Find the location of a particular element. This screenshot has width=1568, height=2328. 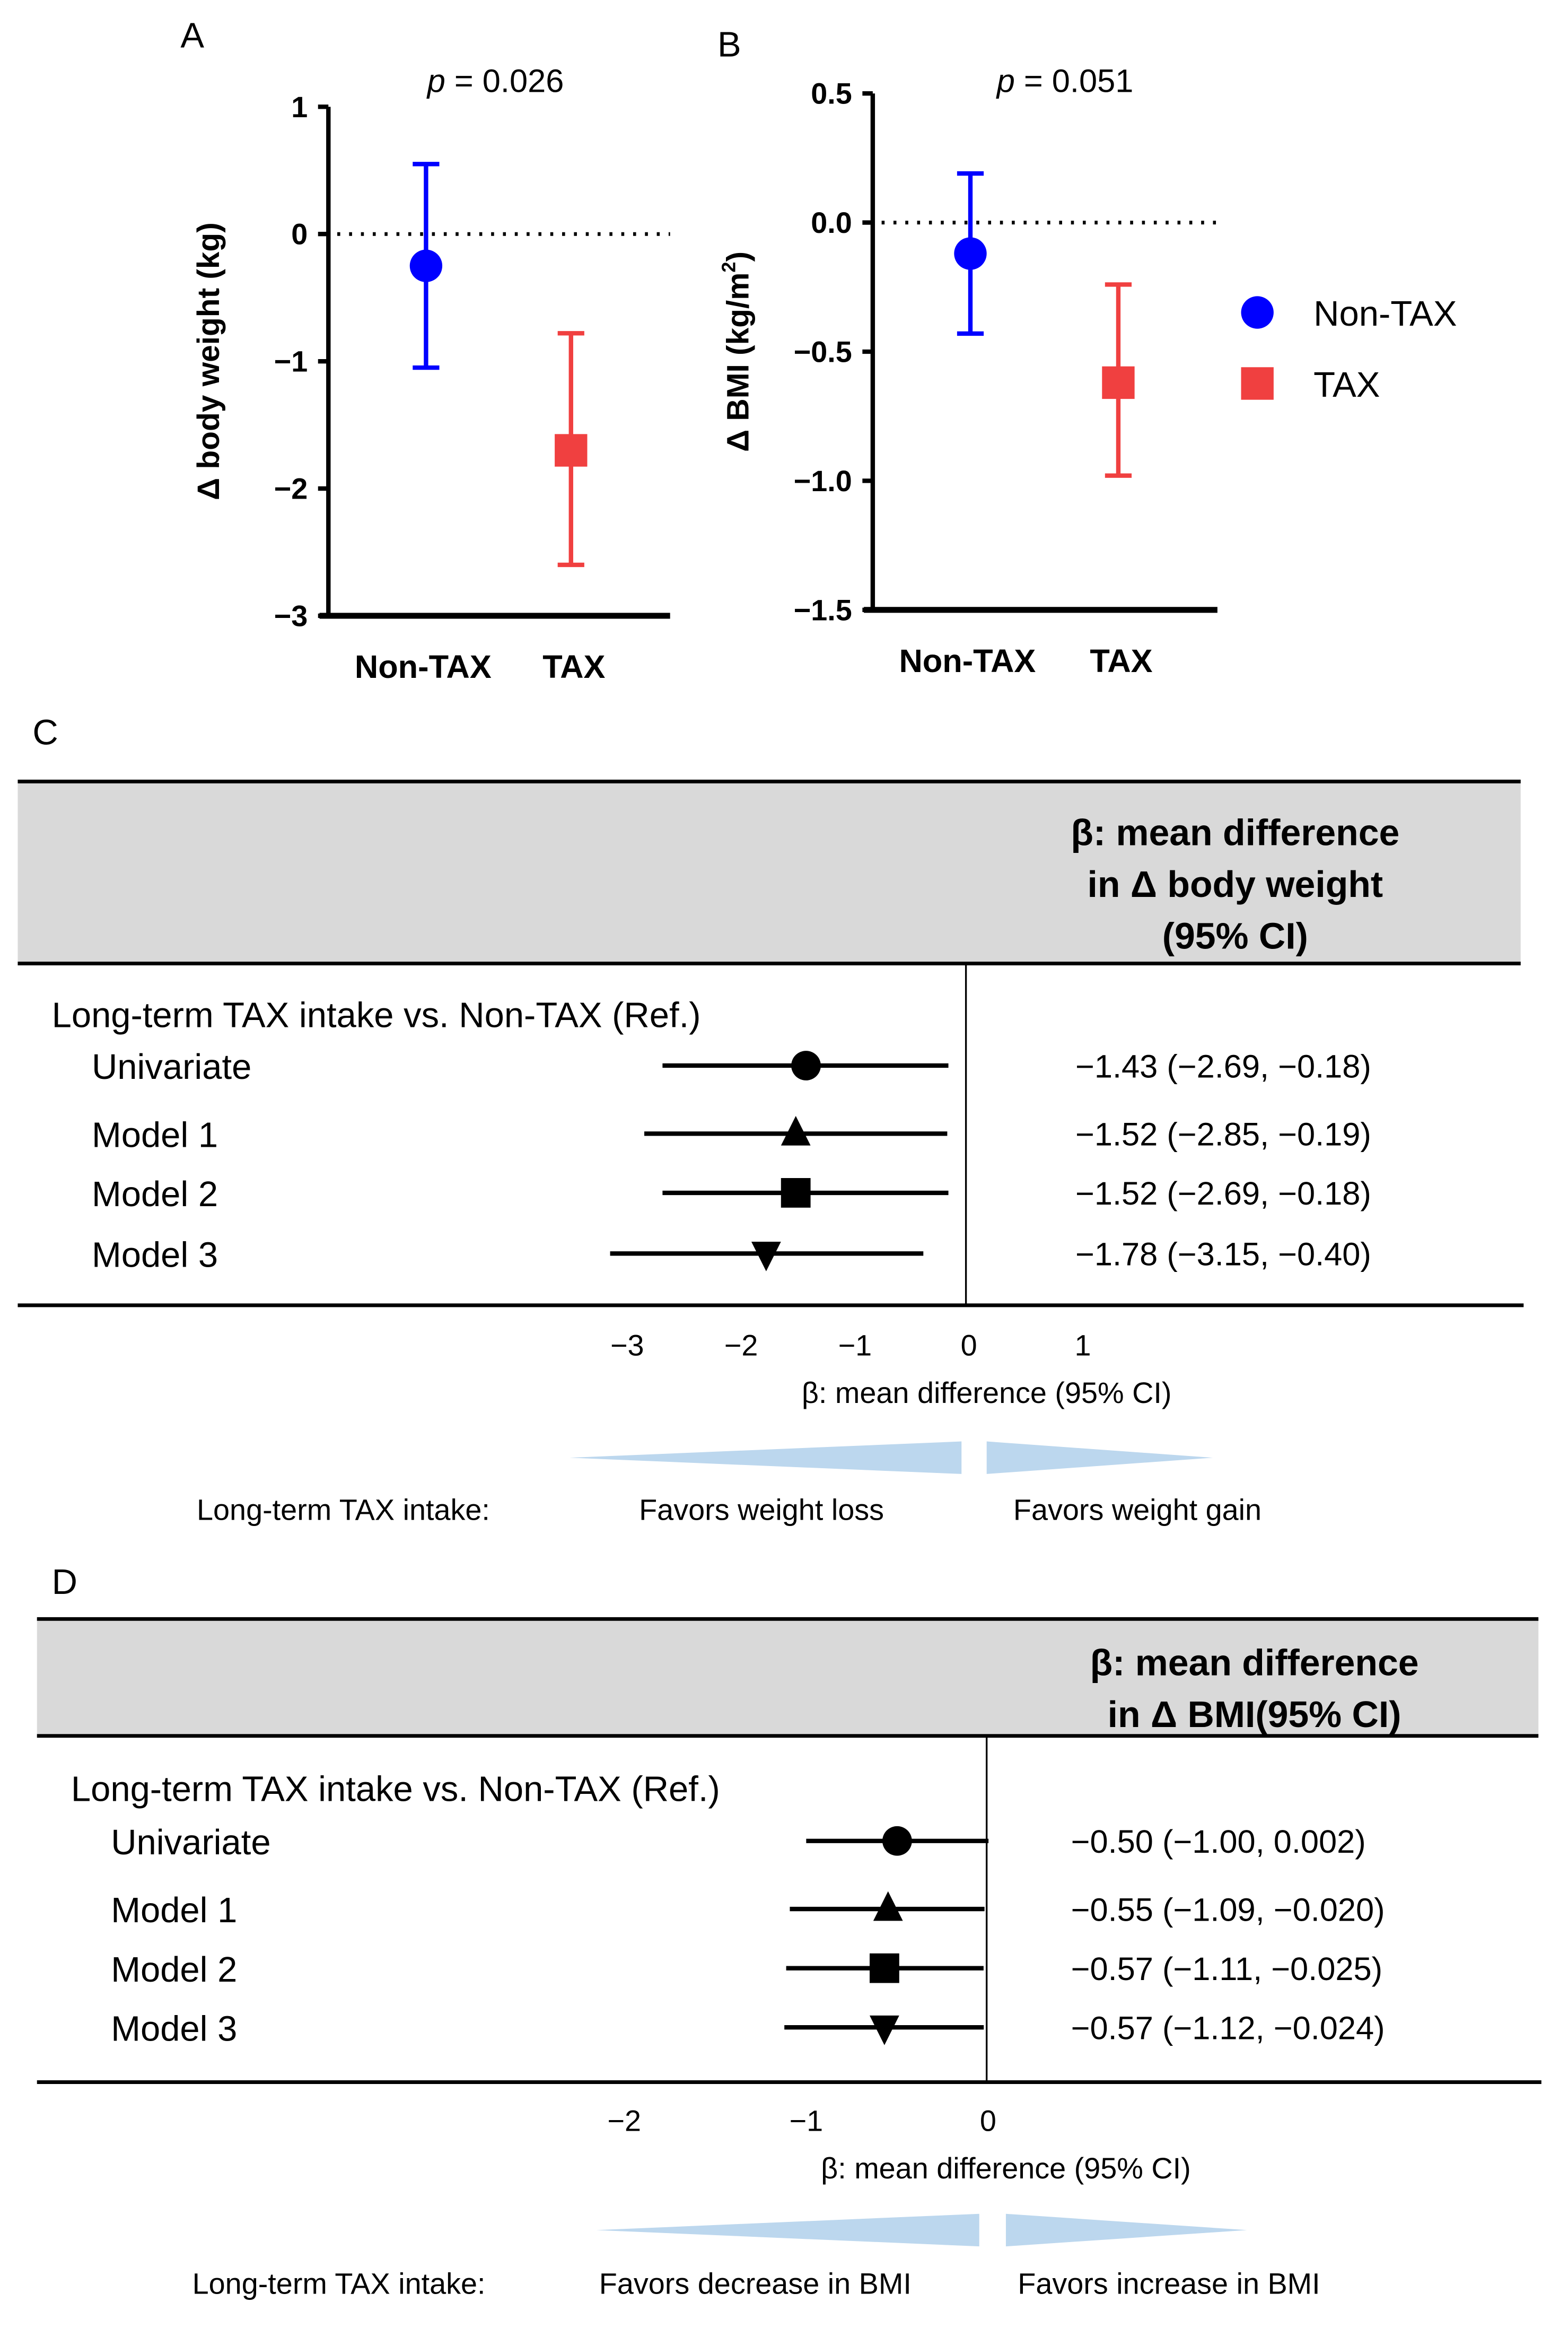

legend-label: Non-TAX is located at coordinates (1385, 314).